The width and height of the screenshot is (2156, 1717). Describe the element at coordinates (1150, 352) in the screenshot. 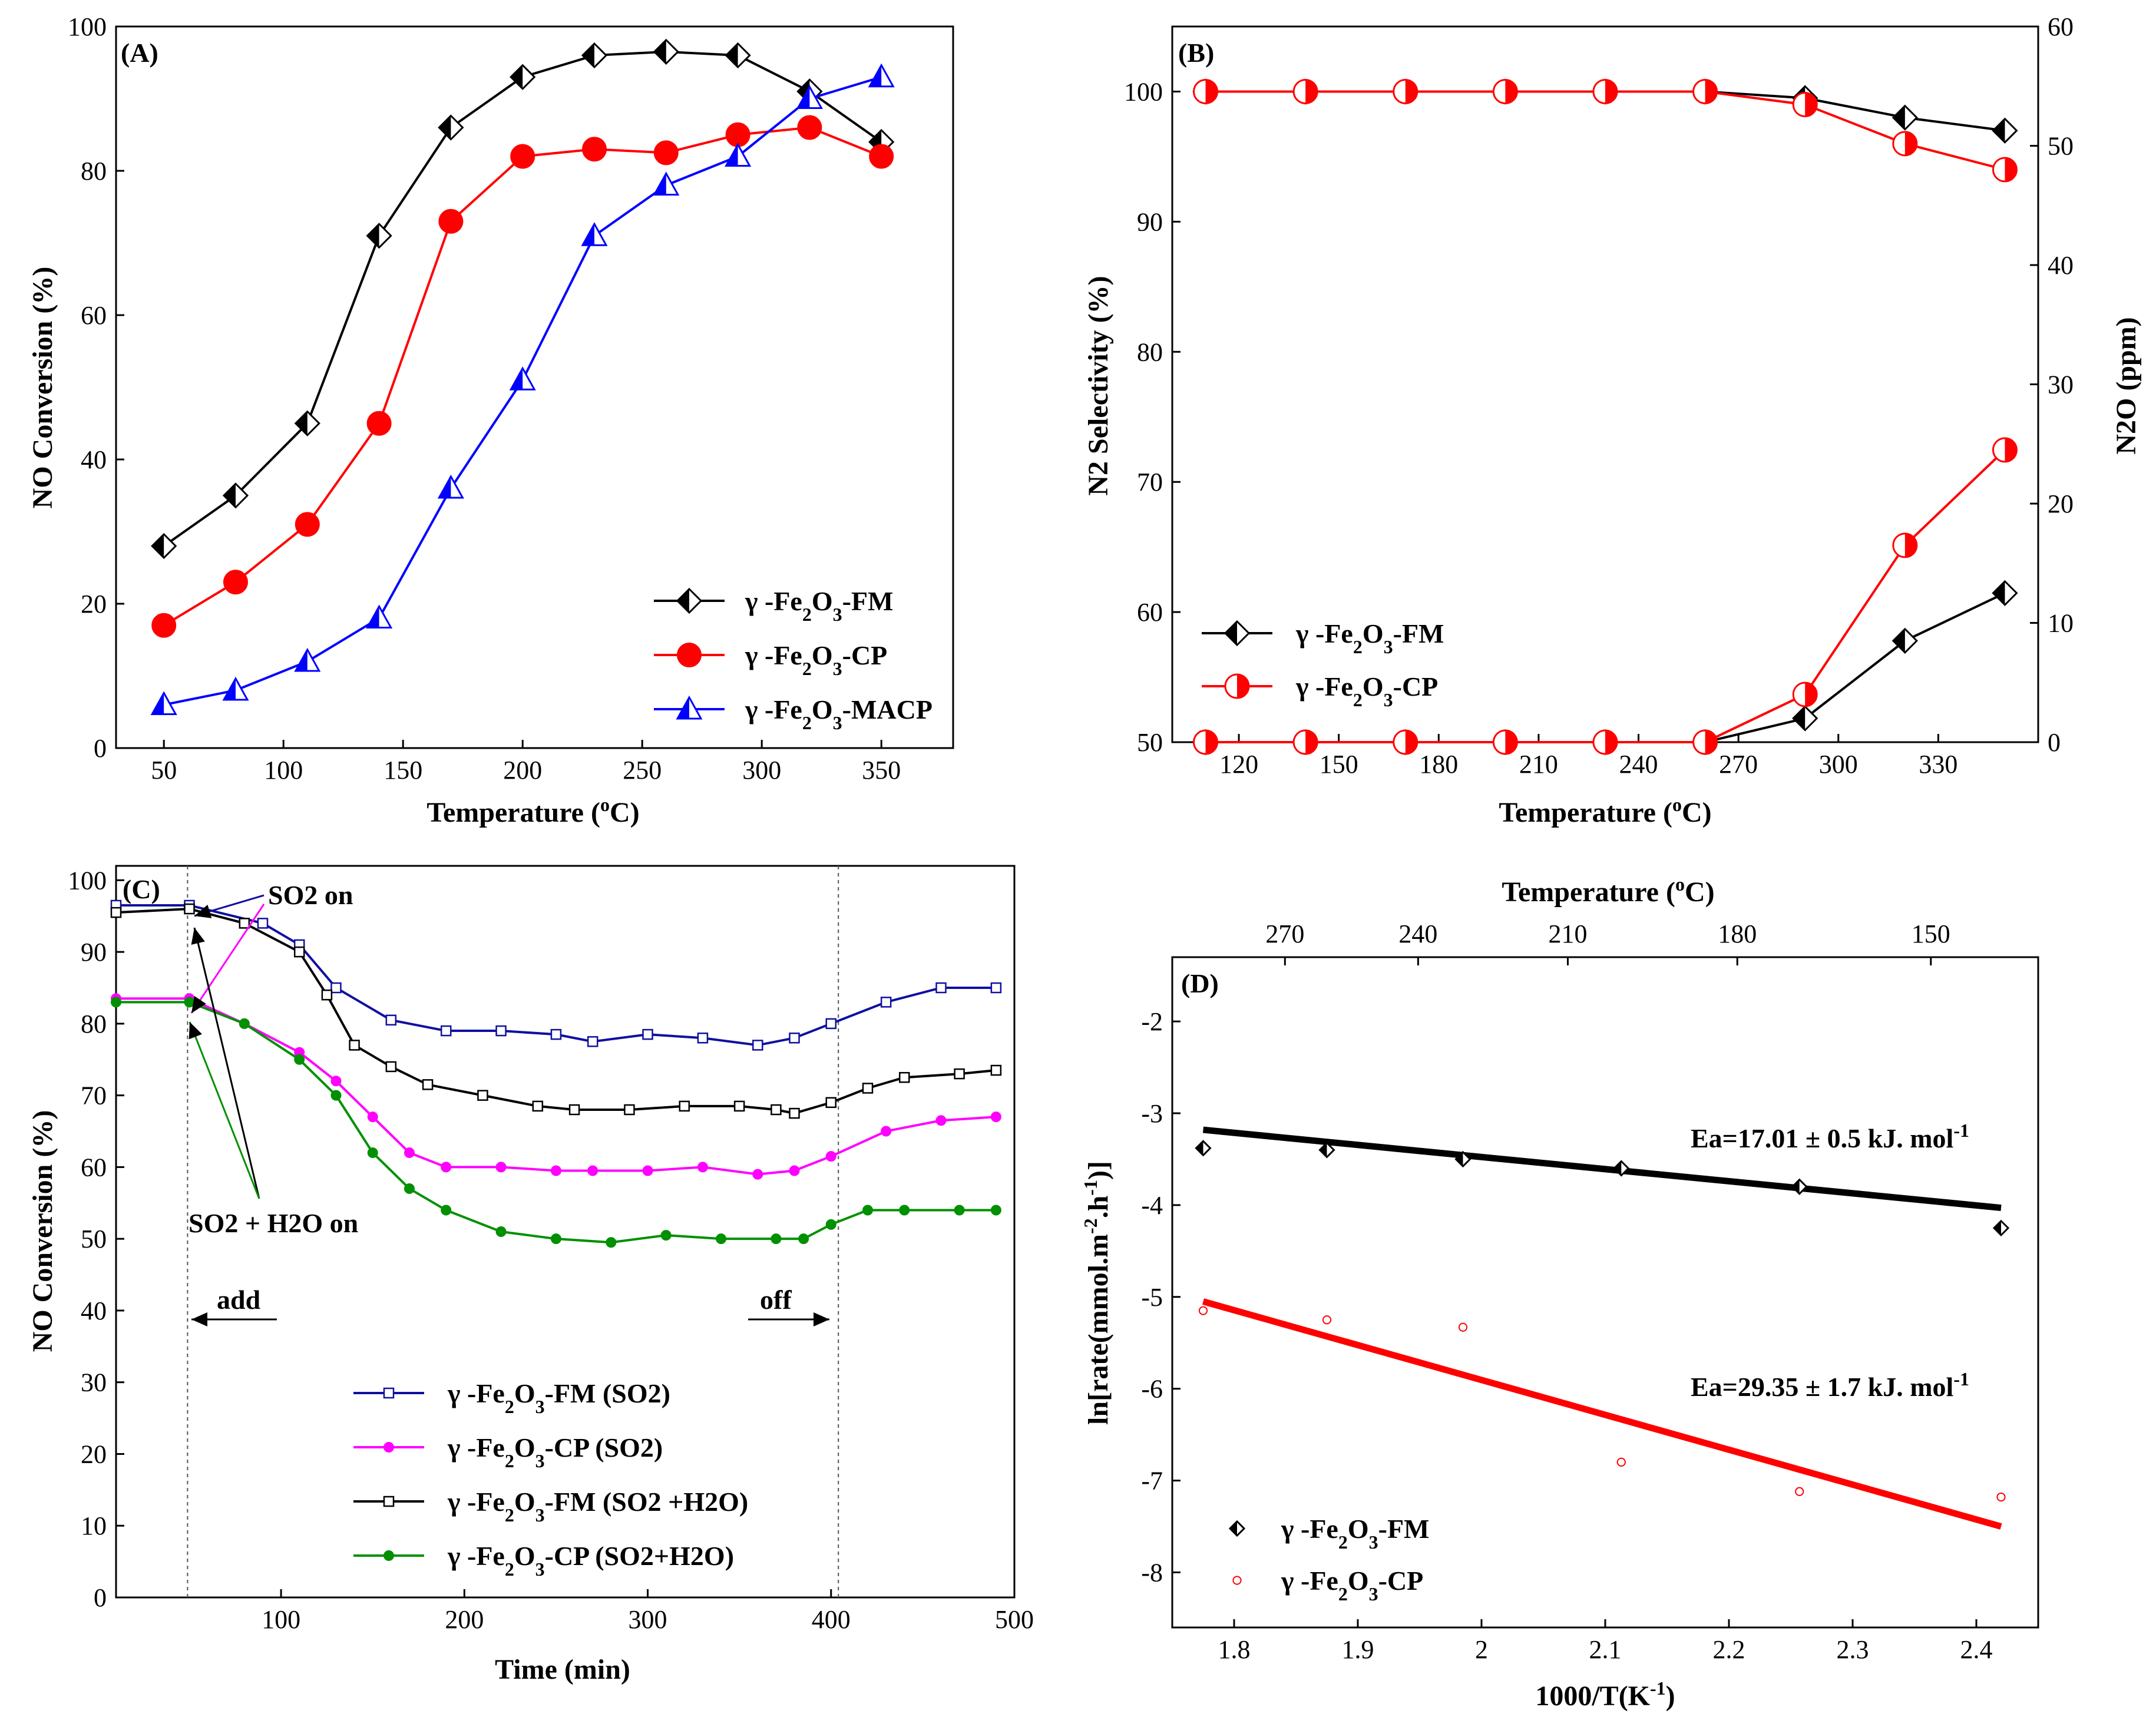

I see `panel-b-y-left-tick-label: 80` at that location.